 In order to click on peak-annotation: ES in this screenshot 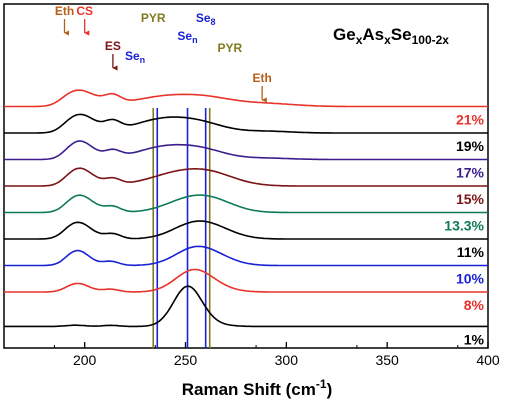, I will do `click(113, 46)`.